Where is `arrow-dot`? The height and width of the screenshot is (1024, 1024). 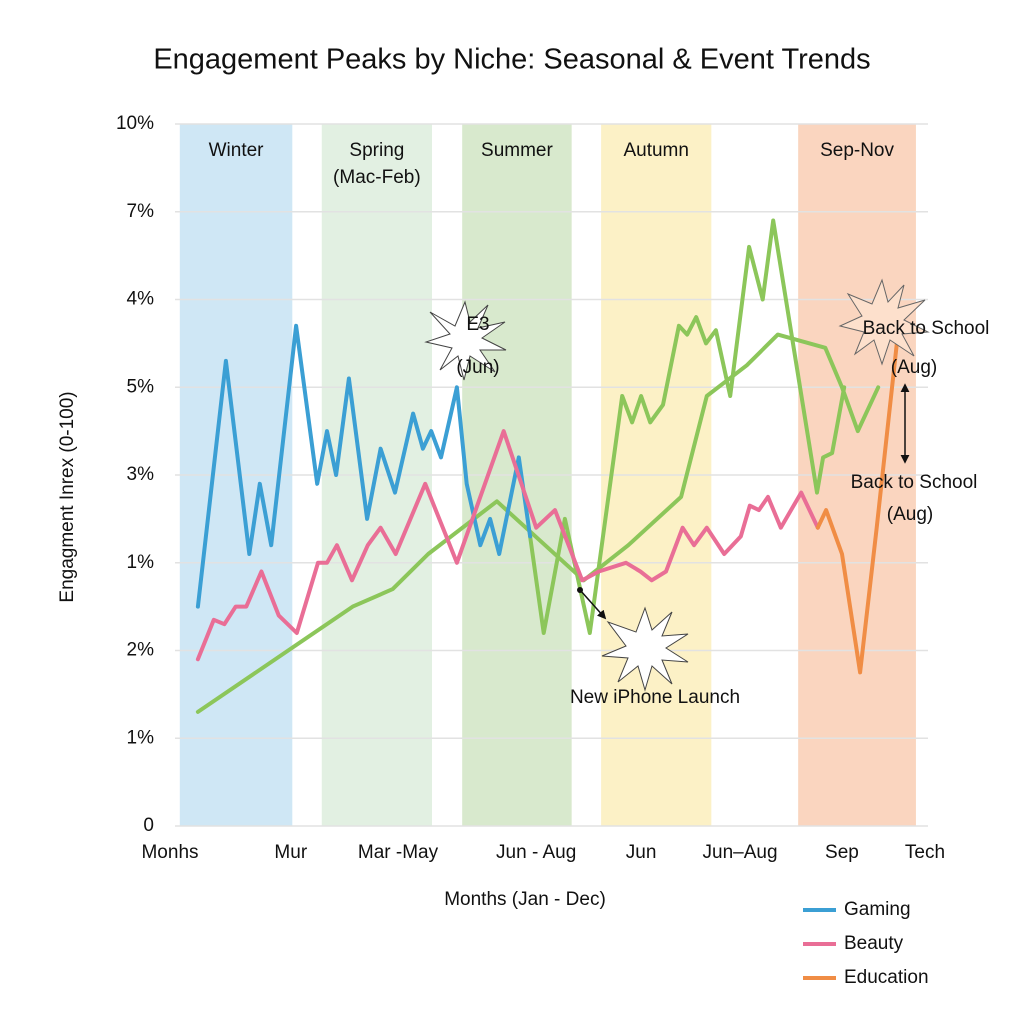 arrow-dot is located at coordinates (580, 590).